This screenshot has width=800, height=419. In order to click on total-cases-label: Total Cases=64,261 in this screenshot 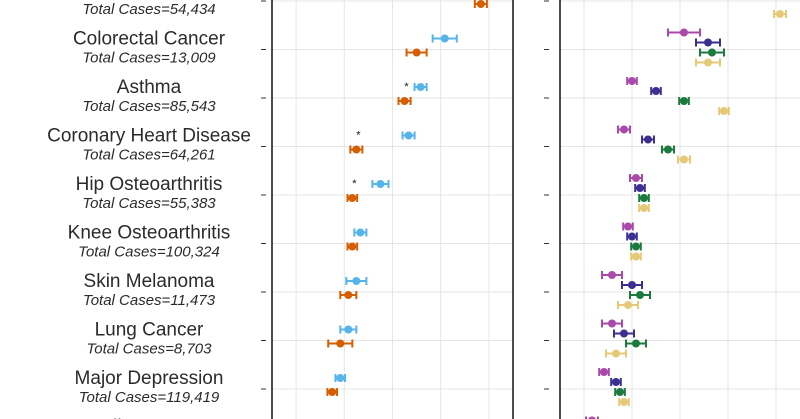, I will do `click(148, 155)`.